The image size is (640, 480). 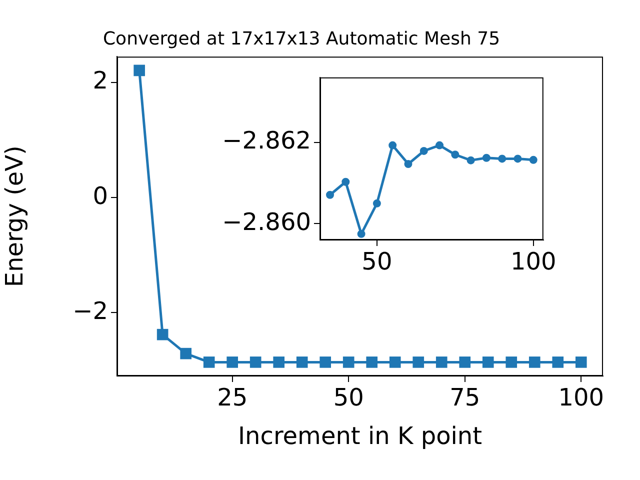 I want to click on y-tick-label: −2.860, so click(x=266, y=222).